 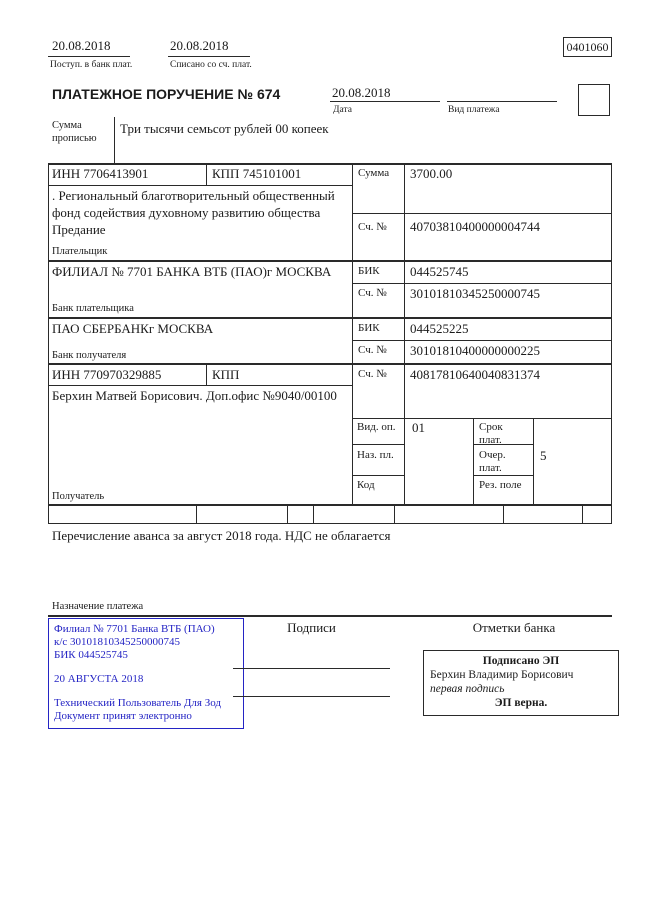 I want to click on order-value: 5, so click(x=543, y=455).